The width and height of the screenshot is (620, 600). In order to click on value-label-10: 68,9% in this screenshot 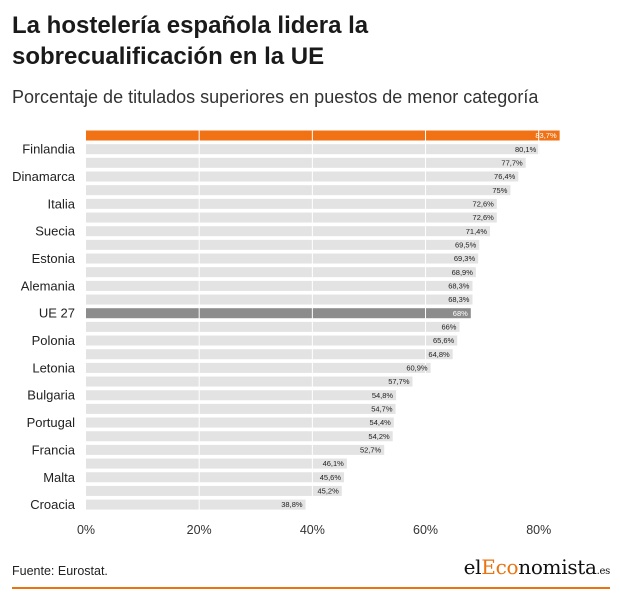, I will do `click(463, 272)`.